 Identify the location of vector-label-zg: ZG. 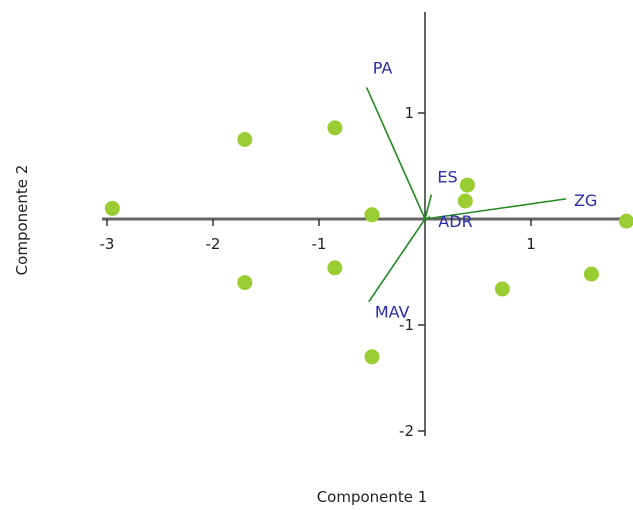
(585, 200).